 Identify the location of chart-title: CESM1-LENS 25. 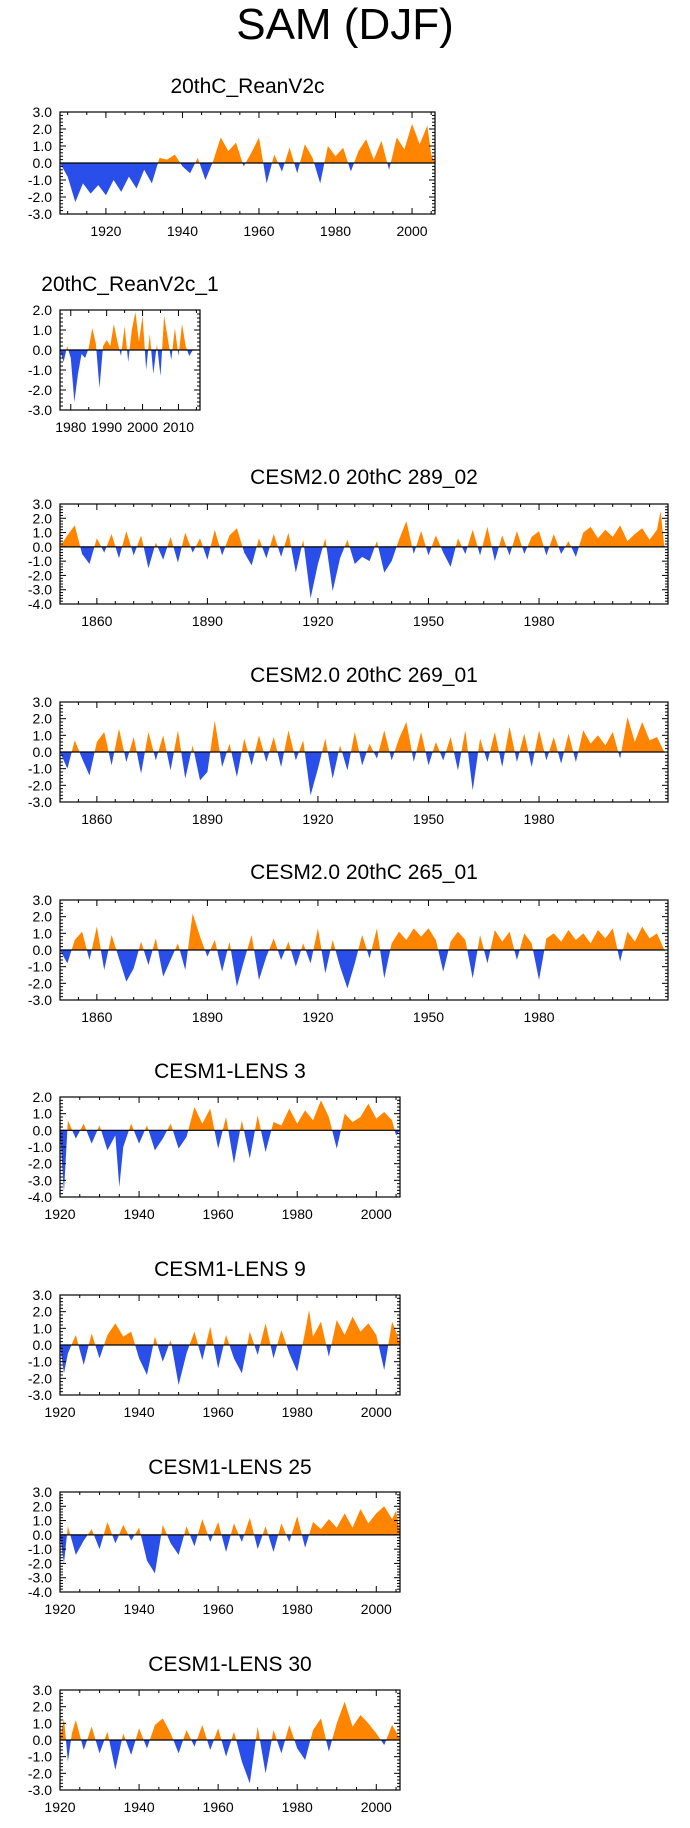
(229, 1467).